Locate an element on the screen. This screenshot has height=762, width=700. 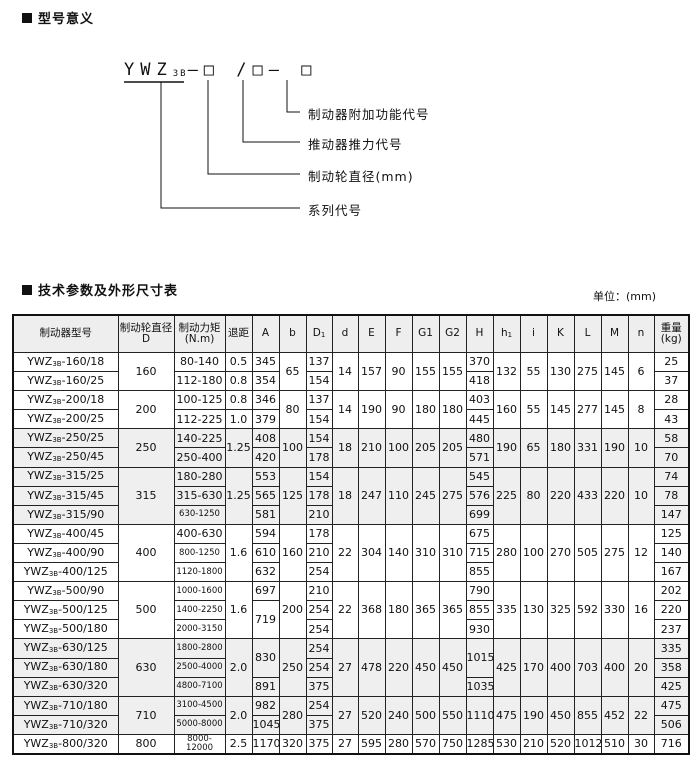
model-cell: YWZ3B-400/125 is located at coordinates (65, 572).